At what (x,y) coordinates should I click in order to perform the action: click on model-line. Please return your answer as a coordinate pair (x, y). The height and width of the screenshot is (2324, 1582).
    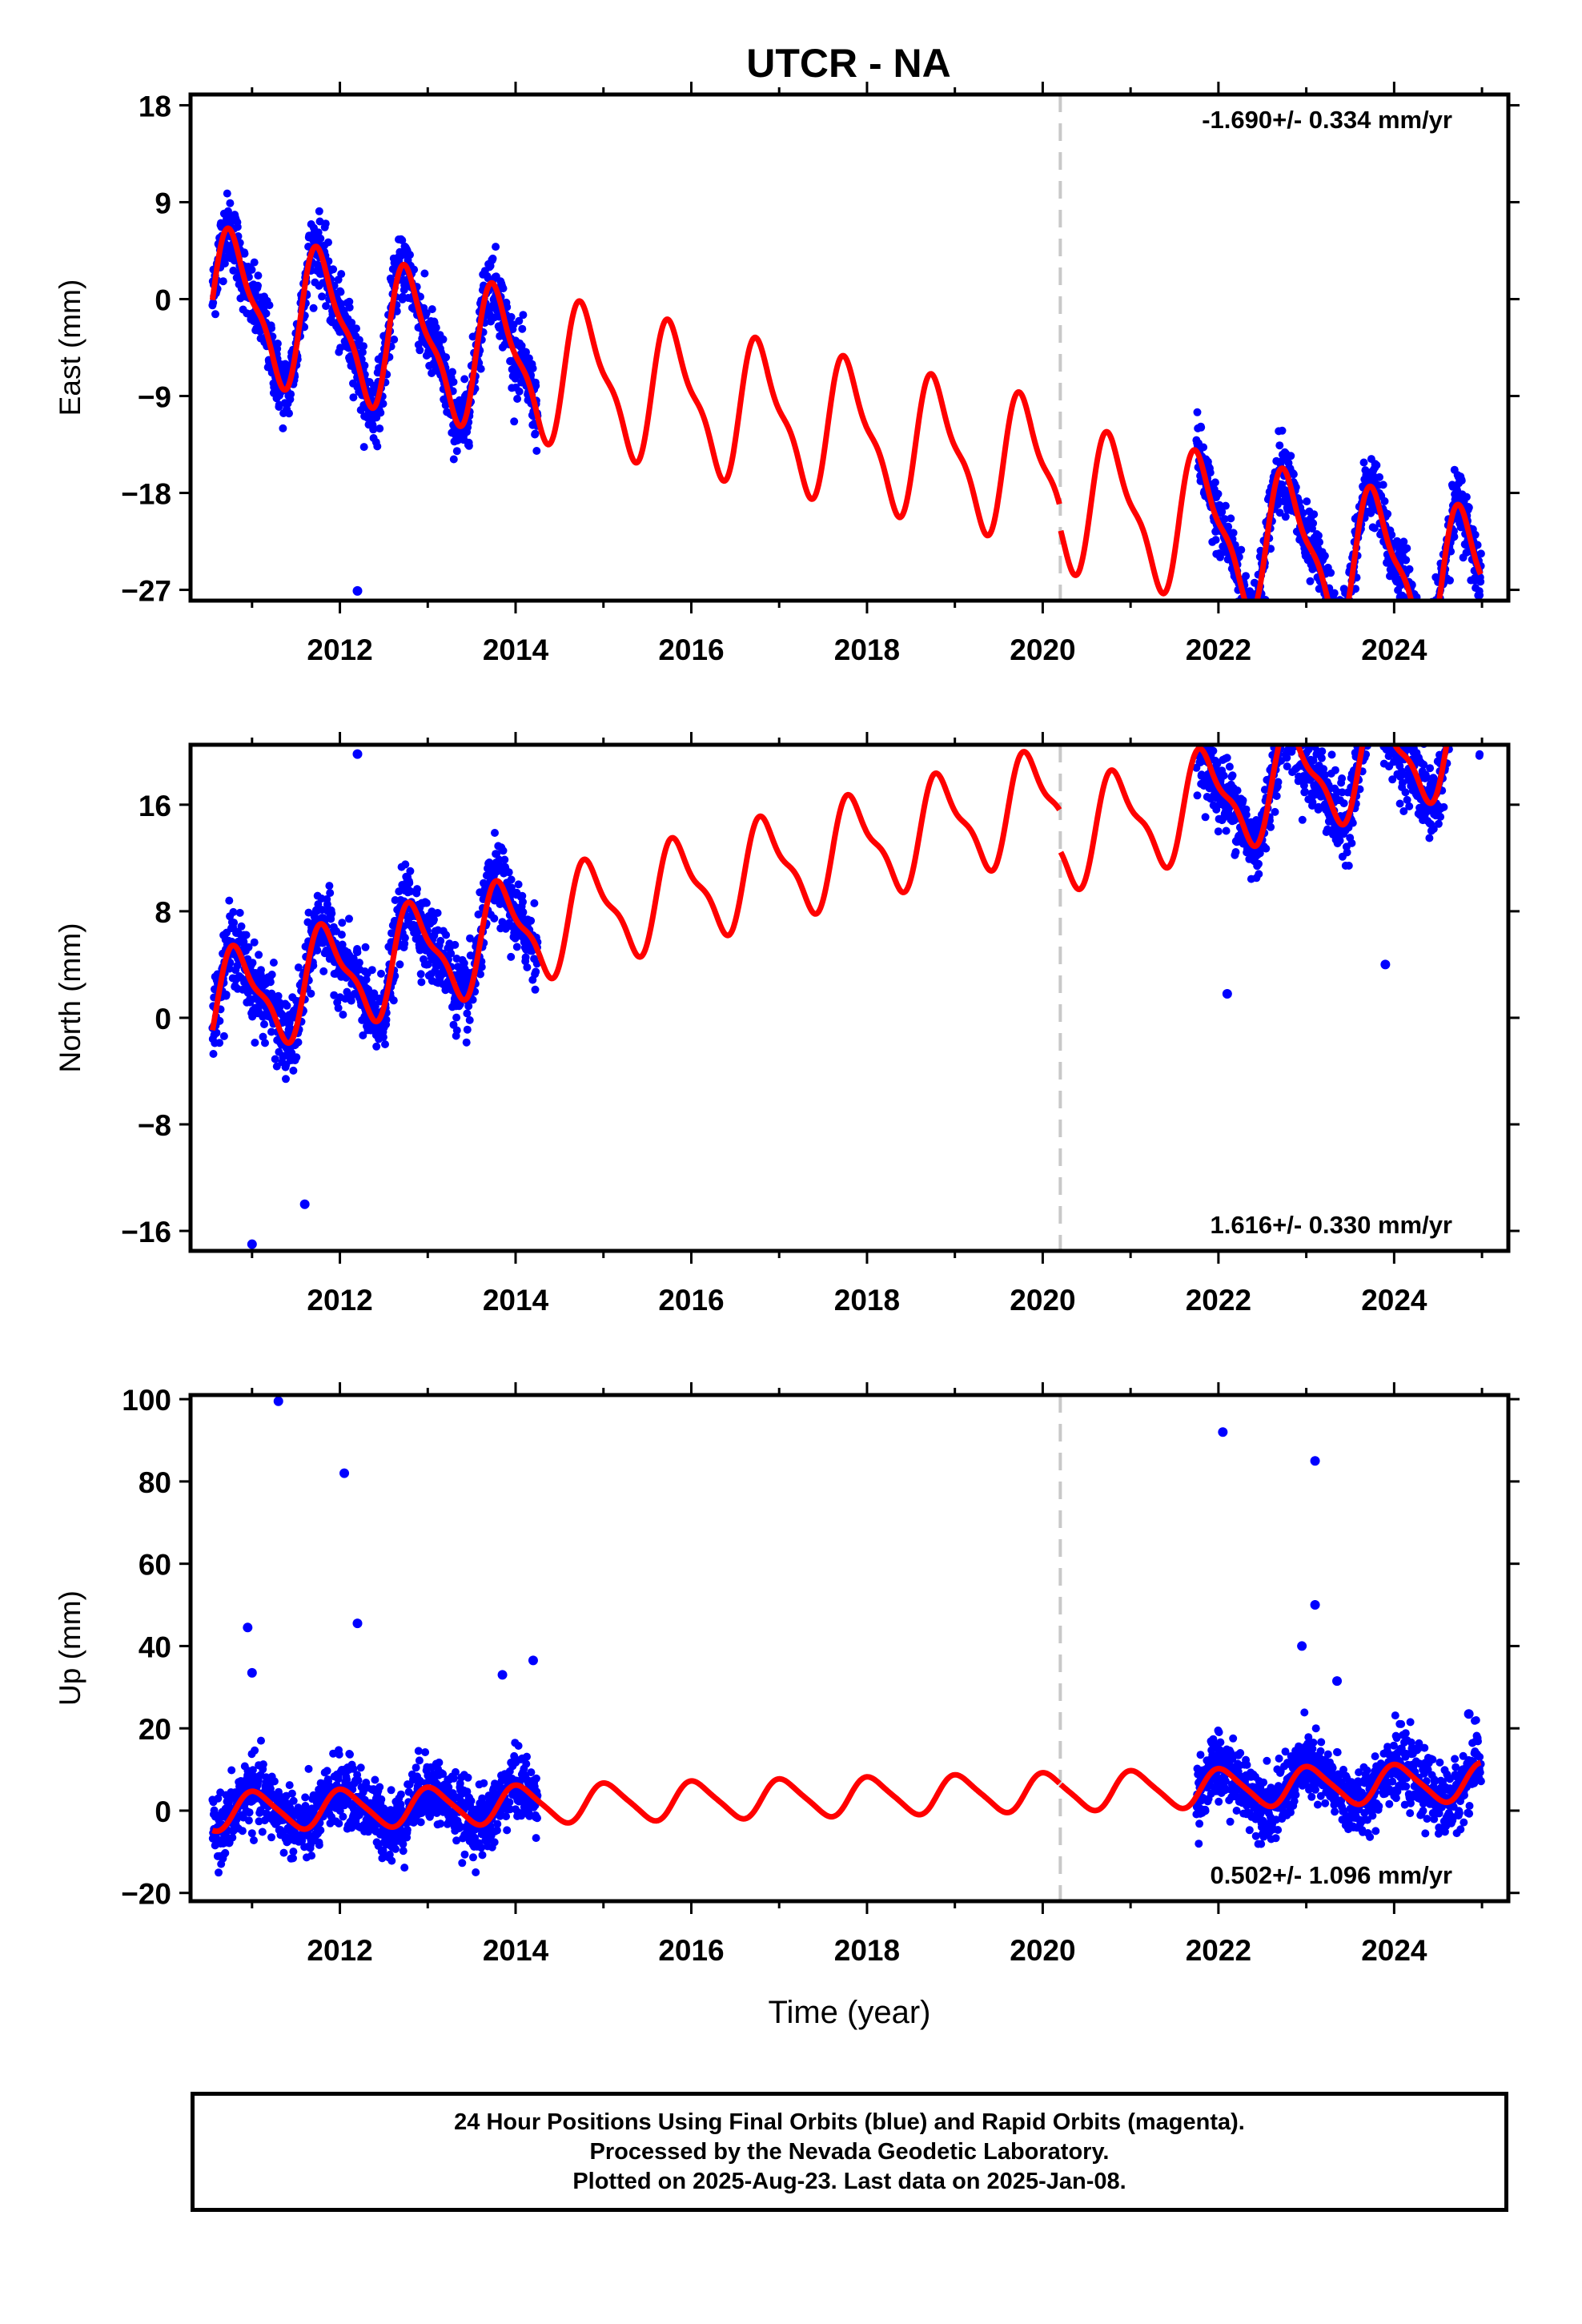
    Looking at the image, I should click on (635, 897).